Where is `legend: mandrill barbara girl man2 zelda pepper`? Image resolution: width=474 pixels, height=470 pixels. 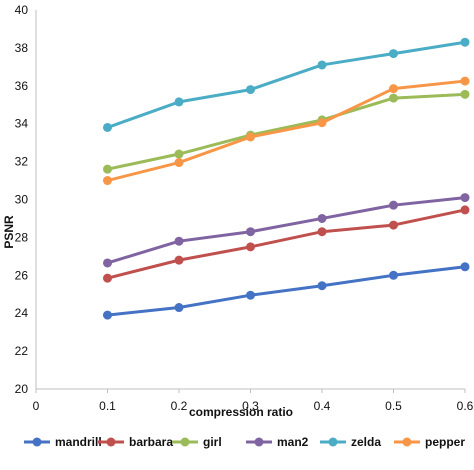 legend: mandrill barbara girl man2 zelda pepper is located at coordinates (244, 442).